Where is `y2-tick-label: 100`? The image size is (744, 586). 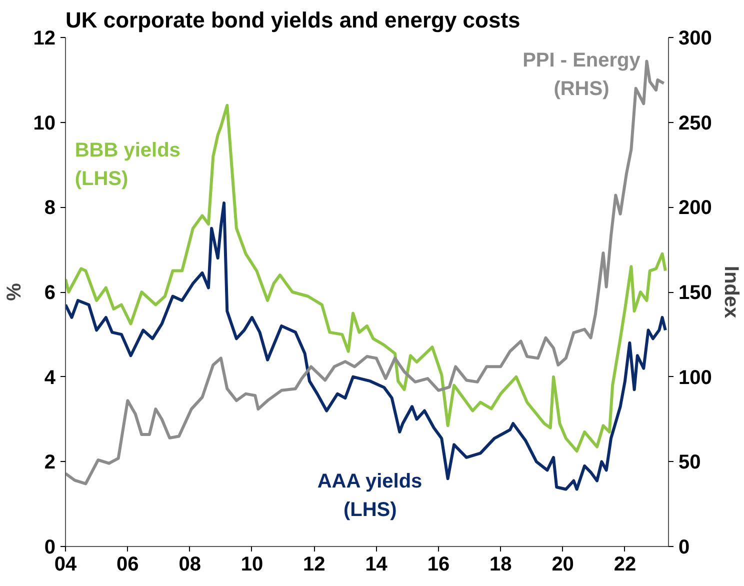 y2-tick-label: 100 is located at coordinates (695, 377).